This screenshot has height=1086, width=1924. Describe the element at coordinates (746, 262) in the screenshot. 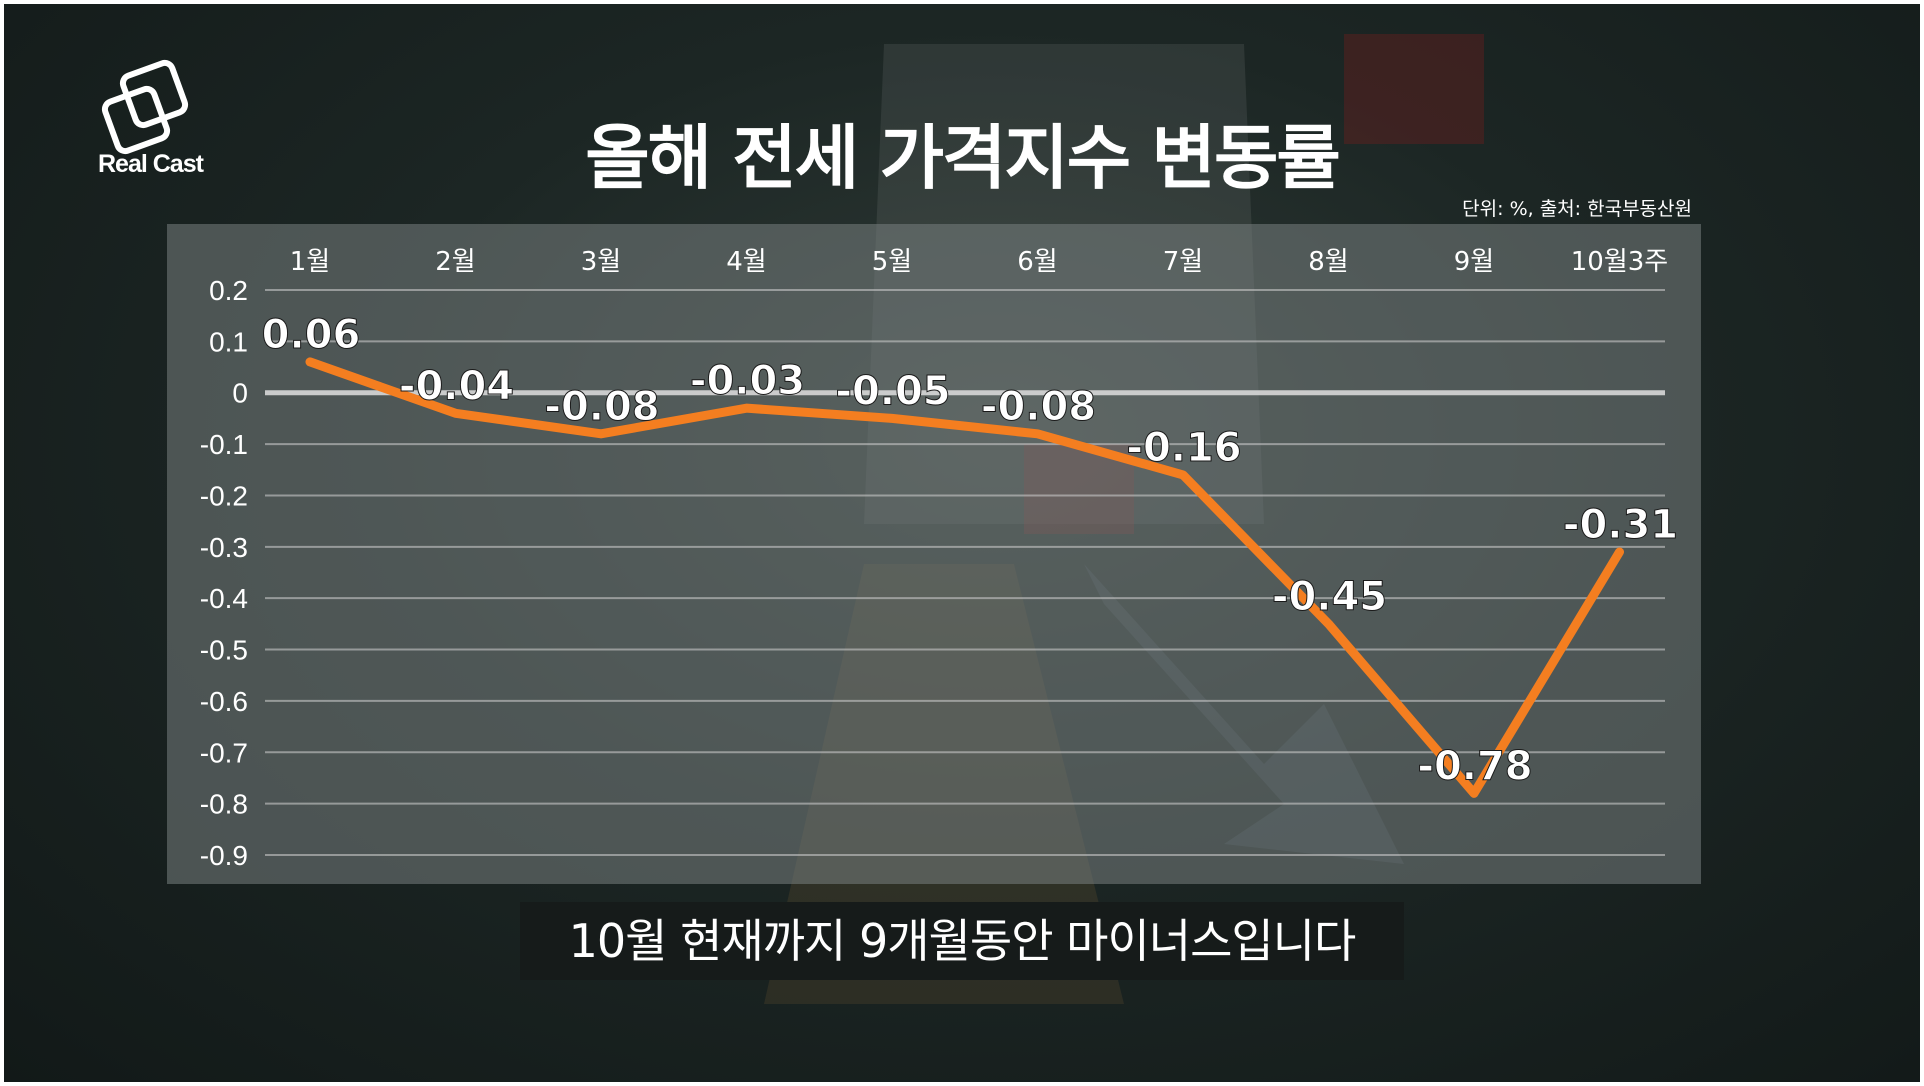

I see `x-tick-label: 4월` at that location.